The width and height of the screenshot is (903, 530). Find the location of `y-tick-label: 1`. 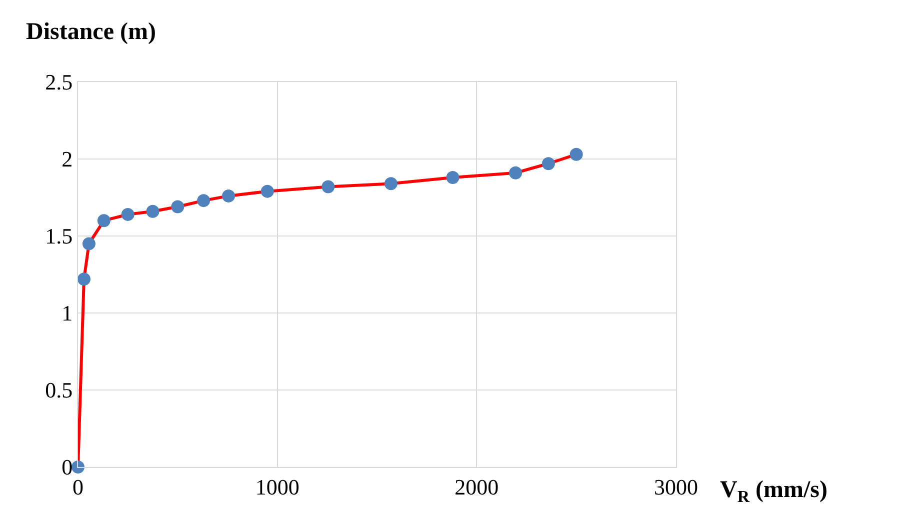

y-tick-label: 1 is located at coordinates (67, 313).